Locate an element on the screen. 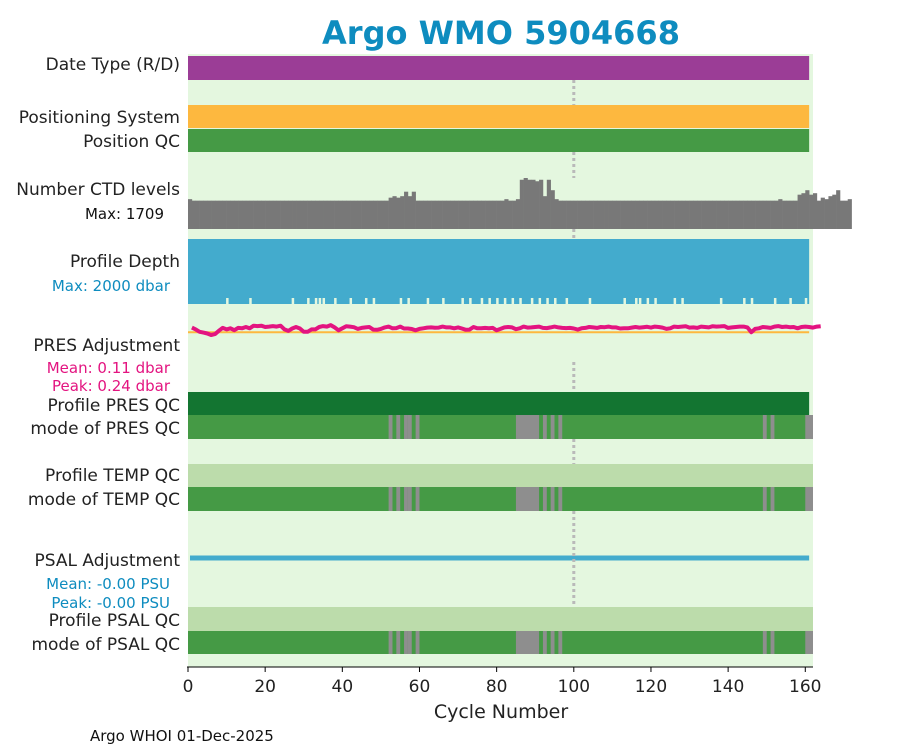 The height and width of the screenshot is (750, 900). ctd-max-text: Max: 1709 is located at coordinates (124, 214).